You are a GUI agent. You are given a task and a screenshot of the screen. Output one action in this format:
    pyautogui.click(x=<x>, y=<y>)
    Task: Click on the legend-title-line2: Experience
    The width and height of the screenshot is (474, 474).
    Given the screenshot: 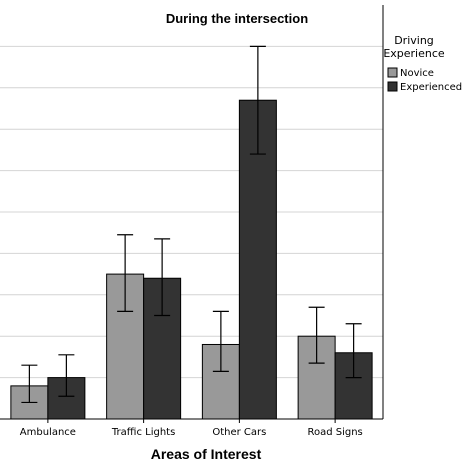 What is the action you would take?
    pyautogui.click(x=414, y=53)
    